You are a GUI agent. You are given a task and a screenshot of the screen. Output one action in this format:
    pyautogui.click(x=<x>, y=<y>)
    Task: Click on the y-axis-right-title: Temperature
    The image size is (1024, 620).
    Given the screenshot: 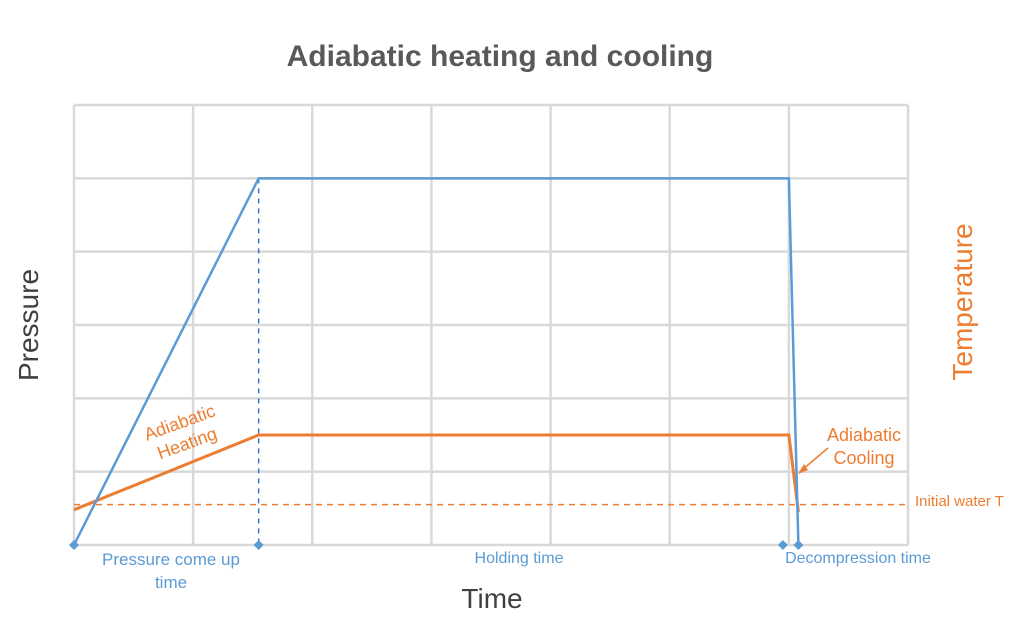 What is the action you would take?
    pyautogui.click(x=962, y=301)
    